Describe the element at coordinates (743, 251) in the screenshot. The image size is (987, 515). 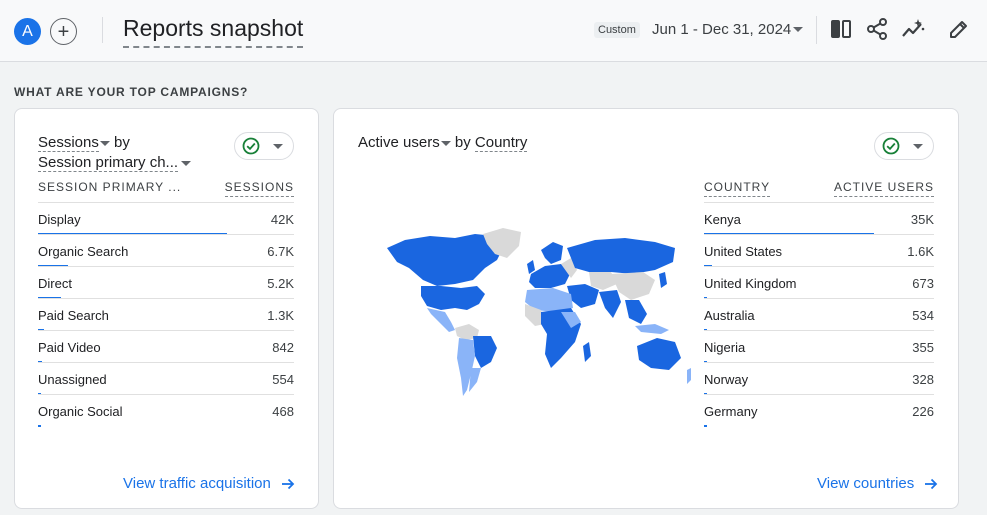
I see `country-row-label: United States` at that location.